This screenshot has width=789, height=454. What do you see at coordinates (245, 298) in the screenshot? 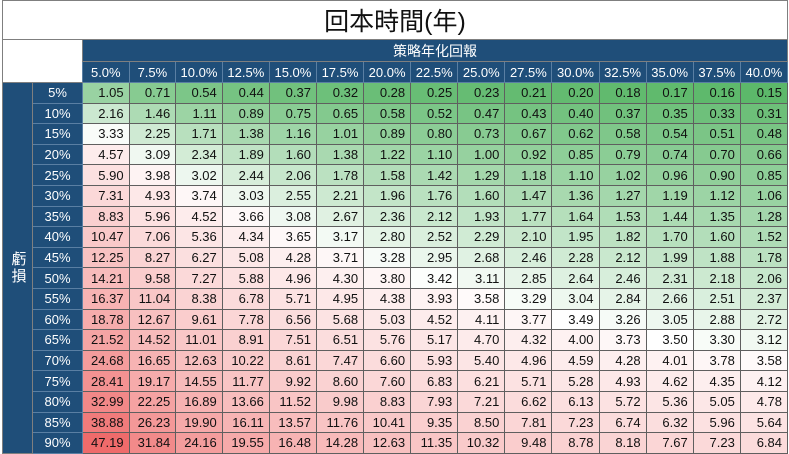
I see `table-cell: 6.78` at bounding box center [245, 298].